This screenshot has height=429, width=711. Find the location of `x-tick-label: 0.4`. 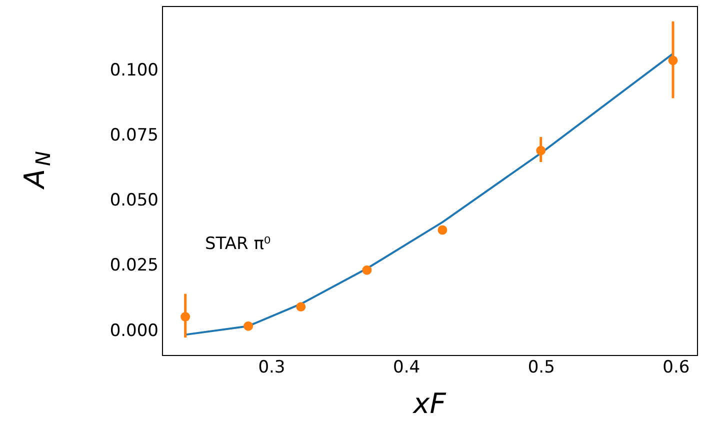

x-tick-label: 0.4 is located at coordinates (406, 368).